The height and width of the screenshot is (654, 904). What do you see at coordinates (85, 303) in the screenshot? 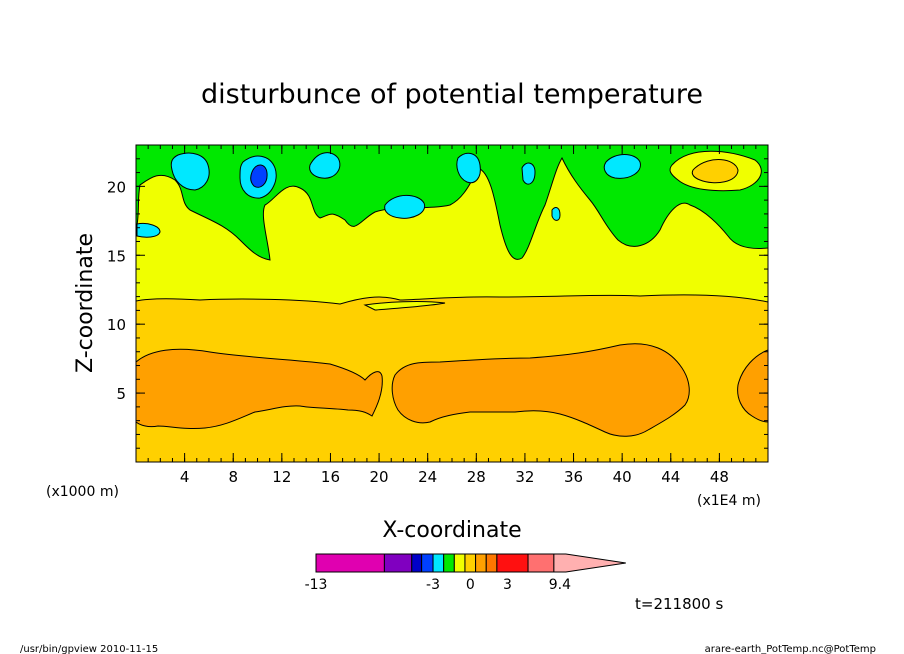
I see `y-axis-label: Z-coordinate` at bounding box center [85, 303].